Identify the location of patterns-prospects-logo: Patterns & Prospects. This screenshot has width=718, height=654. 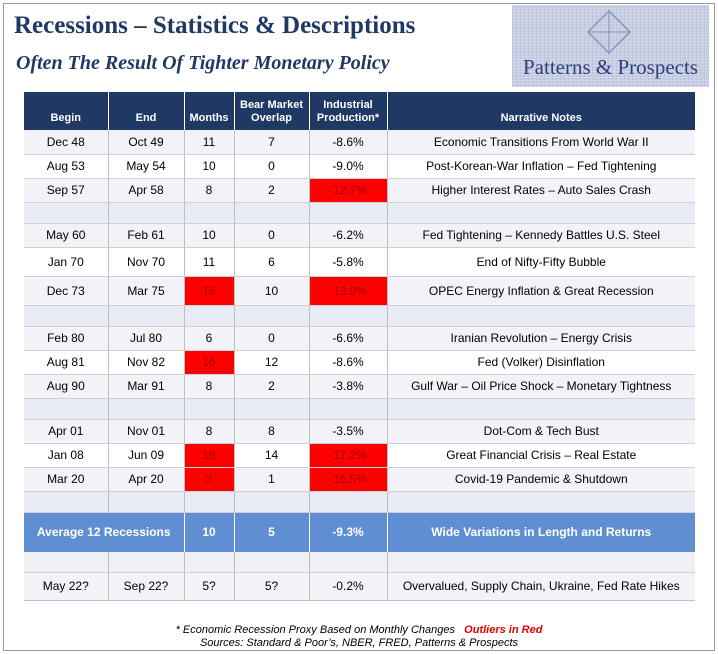
(610, 46).